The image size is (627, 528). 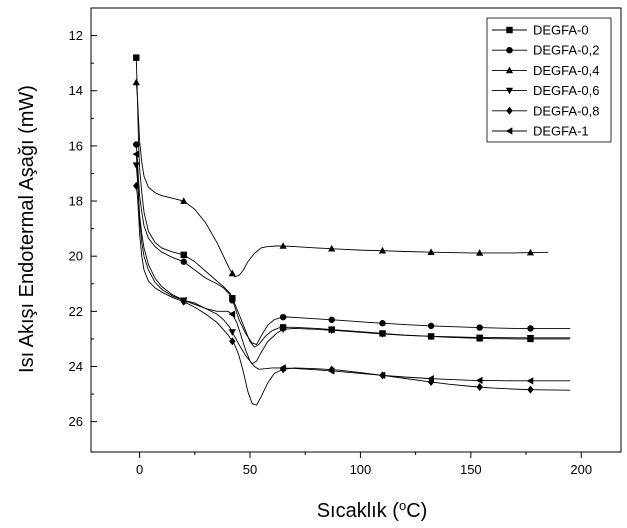 I want to click on legend-label: DEGFA-0,4, so click(x=566, y=70).